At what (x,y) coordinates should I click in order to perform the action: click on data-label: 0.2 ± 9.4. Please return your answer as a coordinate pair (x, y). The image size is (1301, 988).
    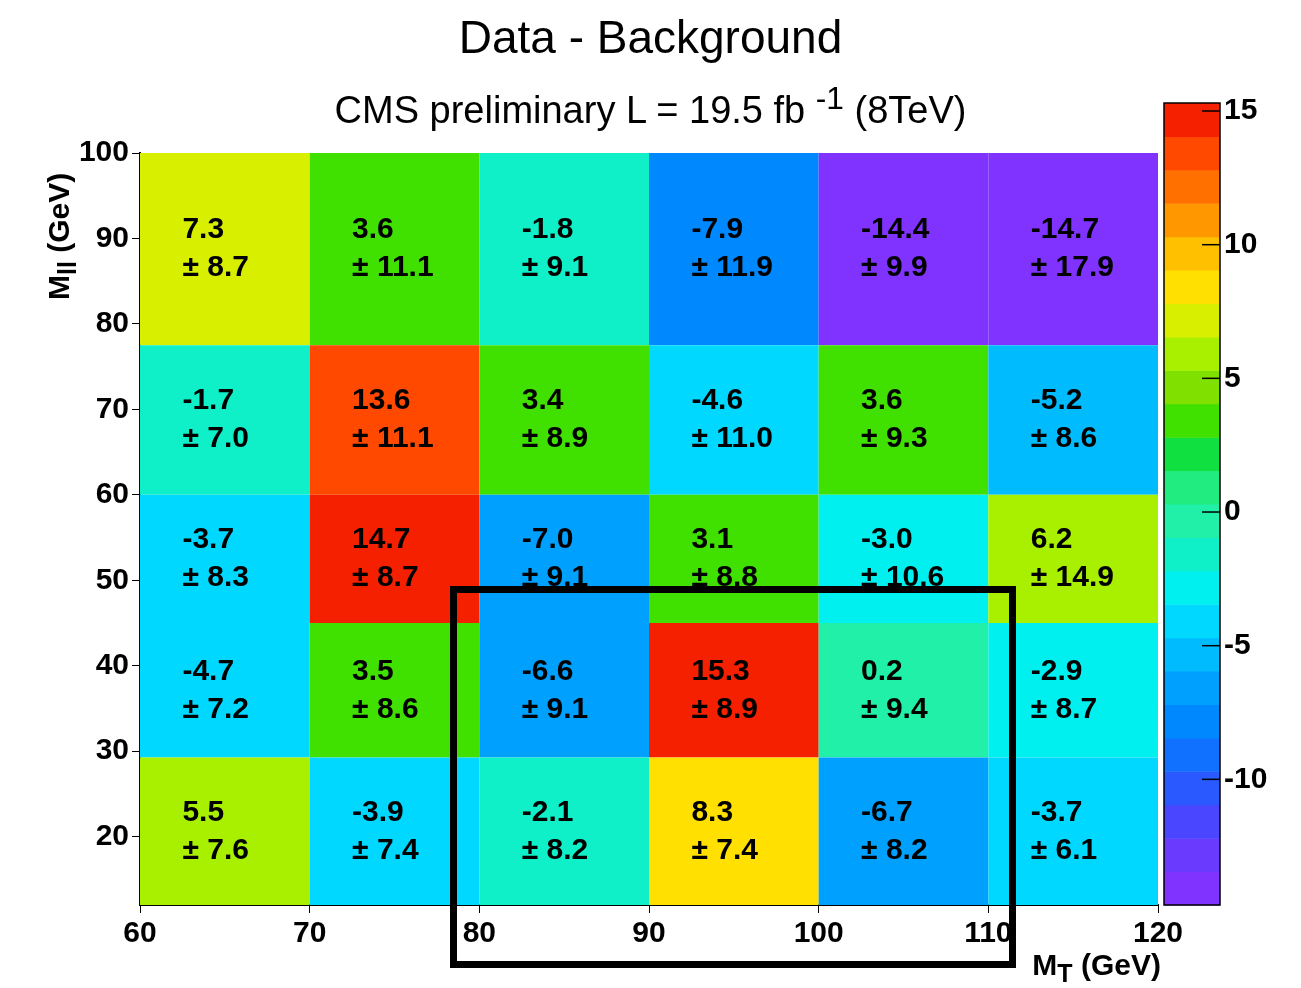
    Looking at the image, I should click on (894, 688).